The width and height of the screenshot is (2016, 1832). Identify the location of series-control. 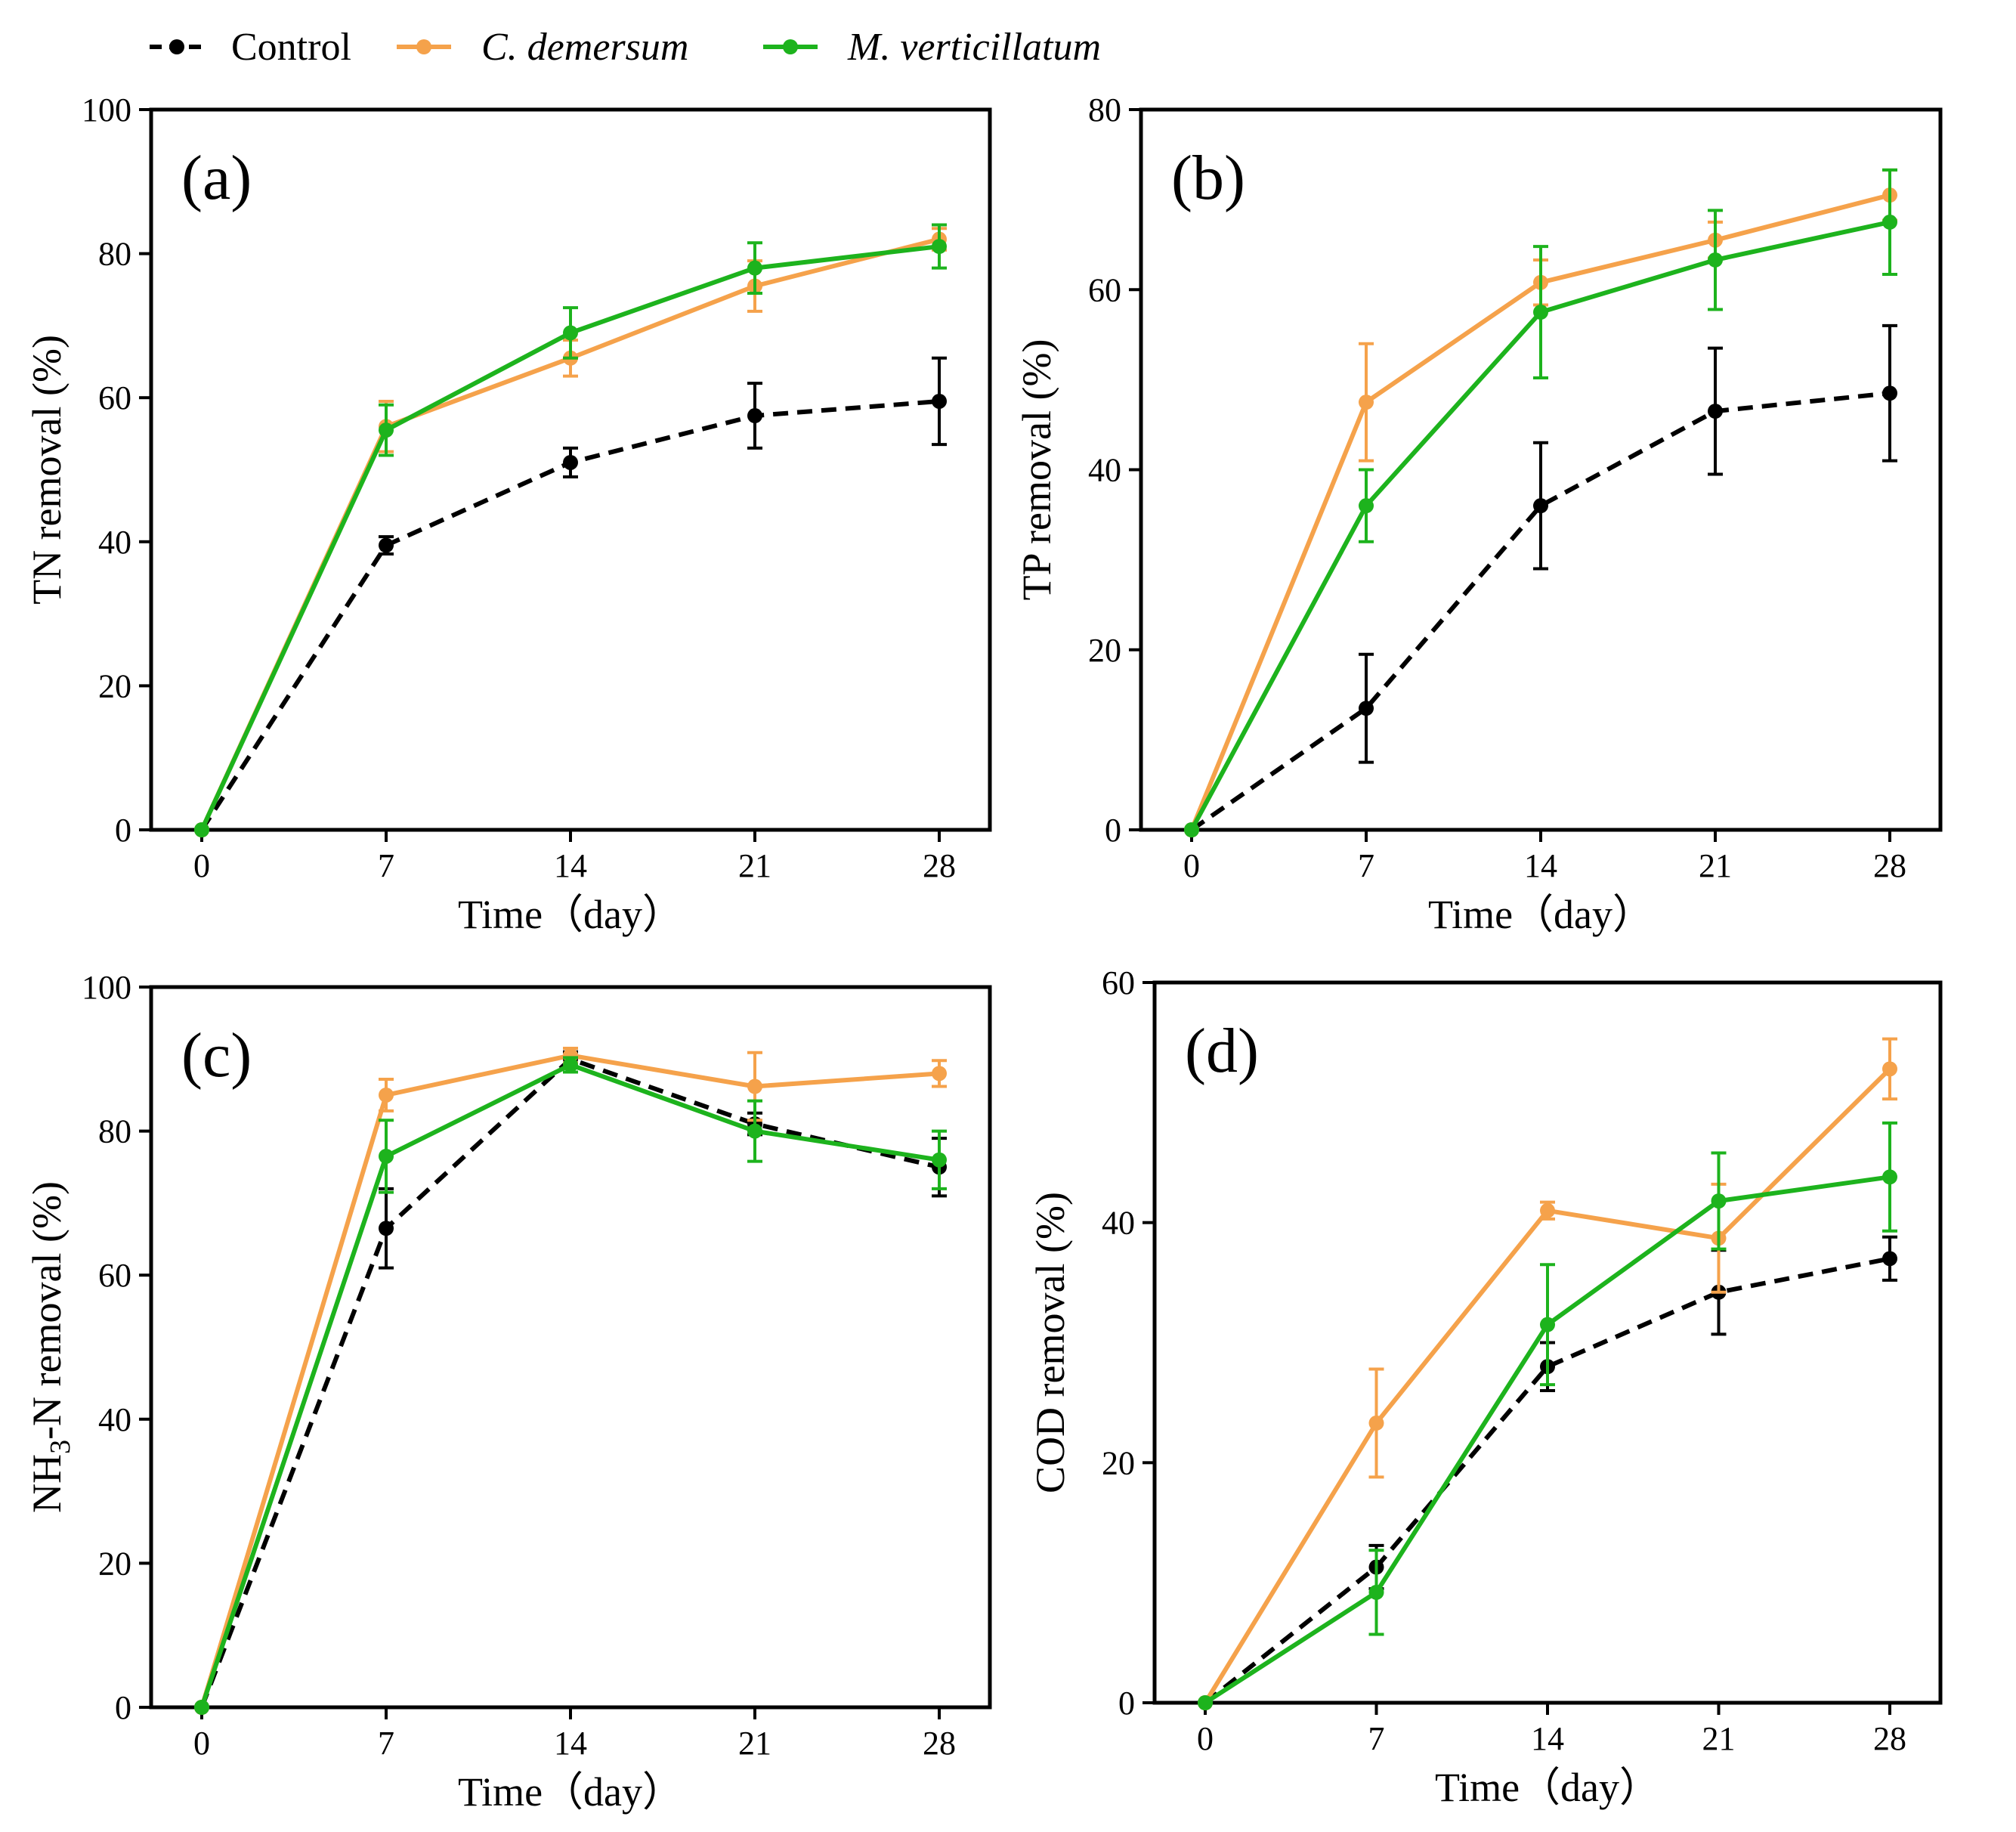
(570, 1383).